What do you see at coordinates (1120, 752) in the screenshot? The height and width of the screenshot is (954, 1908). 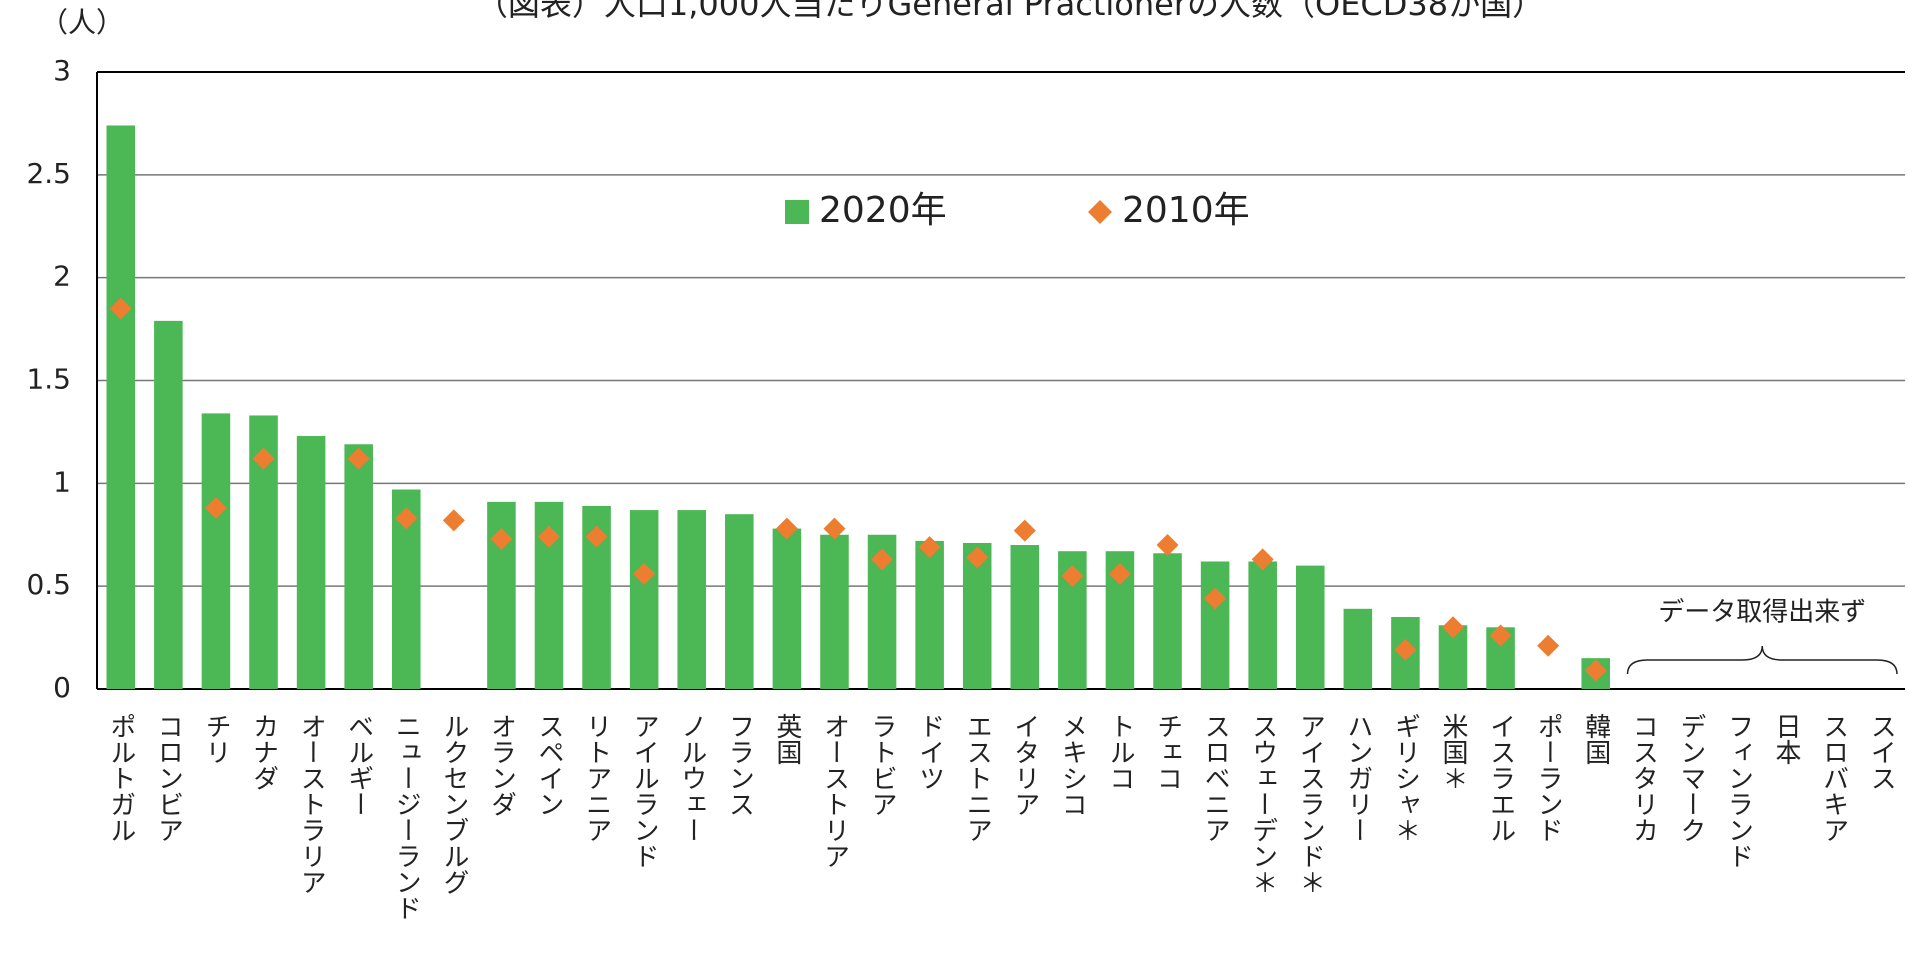 I see `x-tick-label: トルコ` at bounding box center [1120, 752].